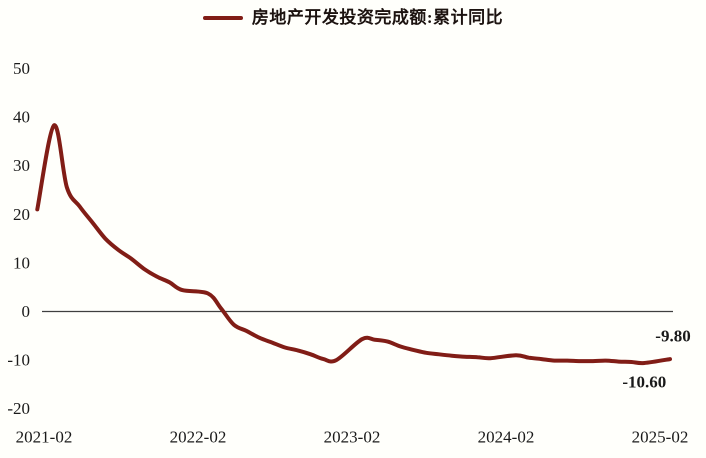 The image size is (706, 458). What do you see at coordinates (21, 165) in the screenshot?
I see `y-tick-label: 30` at bounding box center [21, 165].